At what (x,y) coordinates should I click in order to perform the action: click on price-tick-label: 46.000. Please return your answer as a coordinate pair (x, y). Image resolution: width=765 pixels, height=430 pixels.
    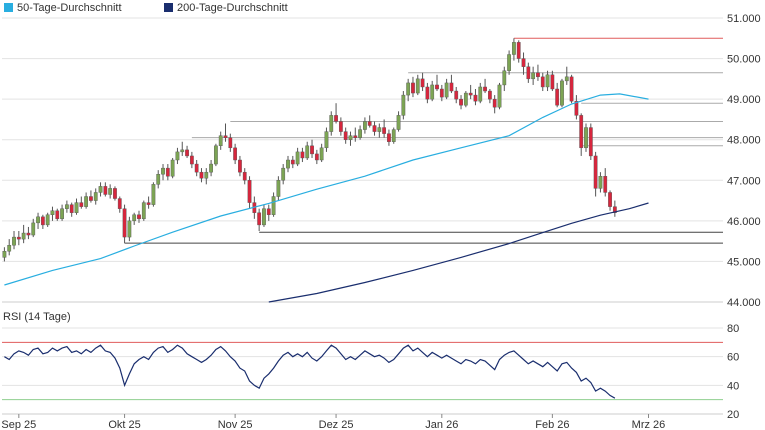
    Looking at the image, I should click on (744, 222).